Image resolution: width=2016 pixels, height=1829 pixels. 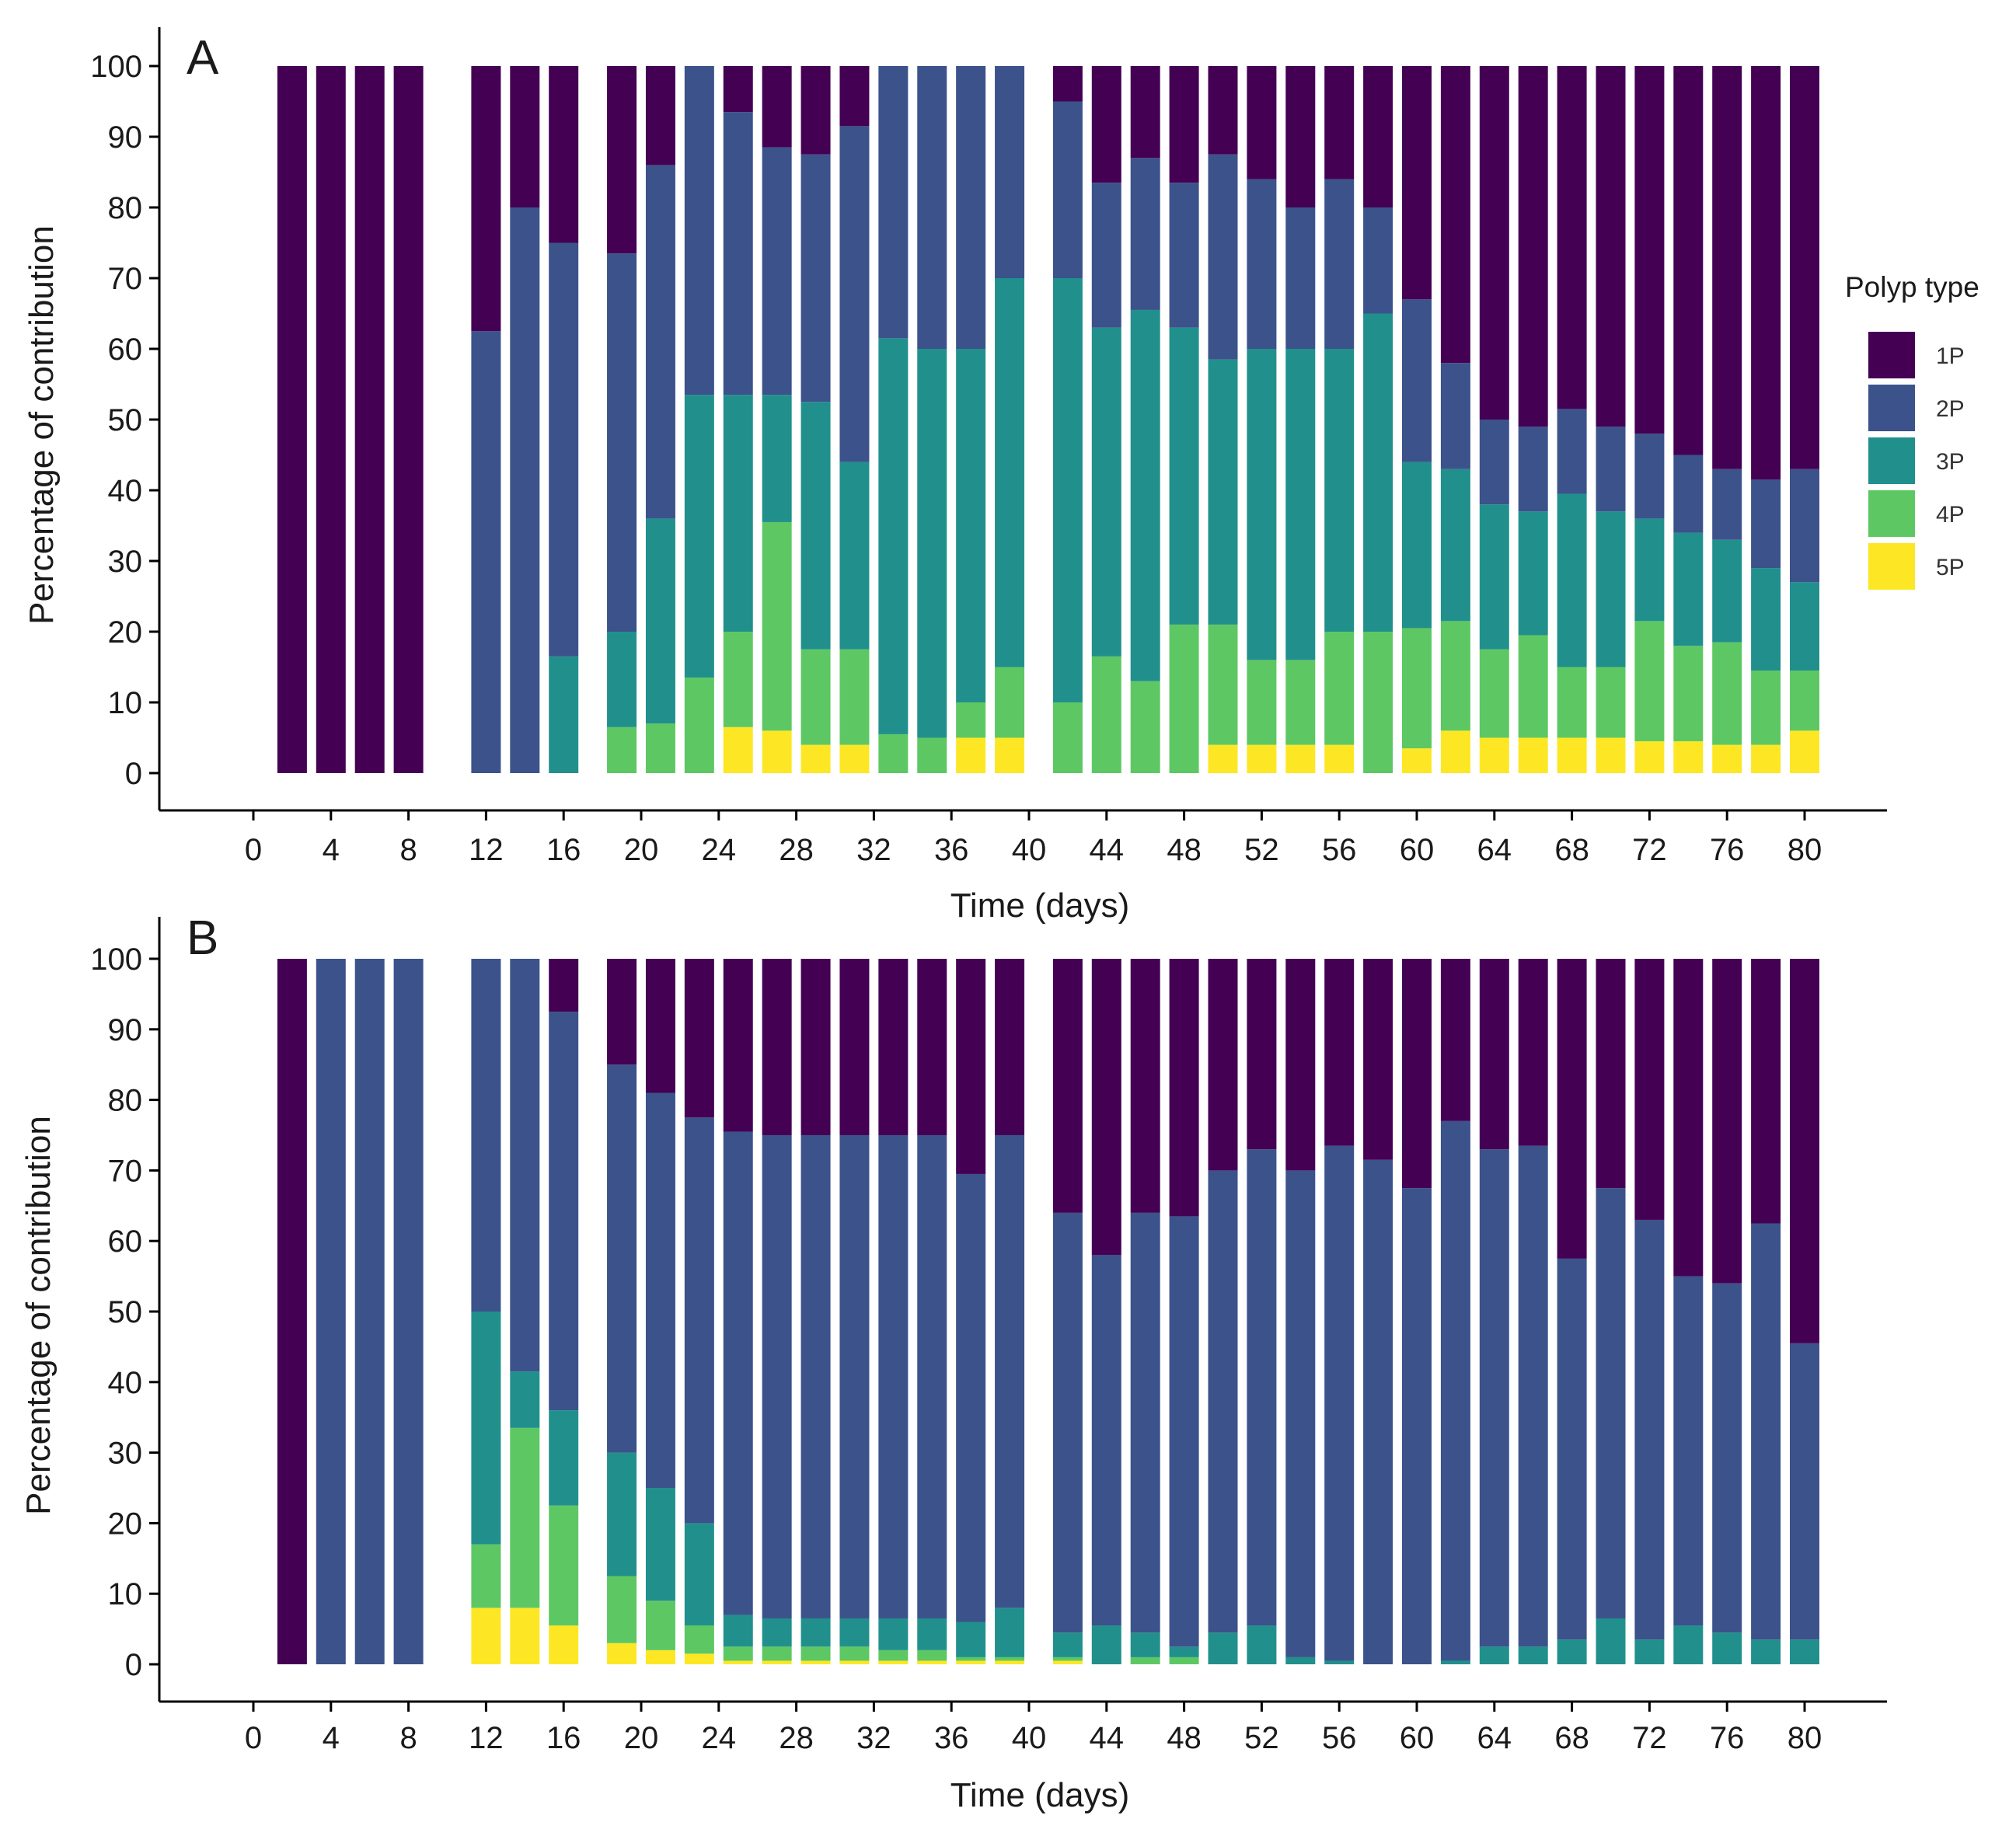 I want to click on x-tick-label: 48, so click(x=1184, y=1738).